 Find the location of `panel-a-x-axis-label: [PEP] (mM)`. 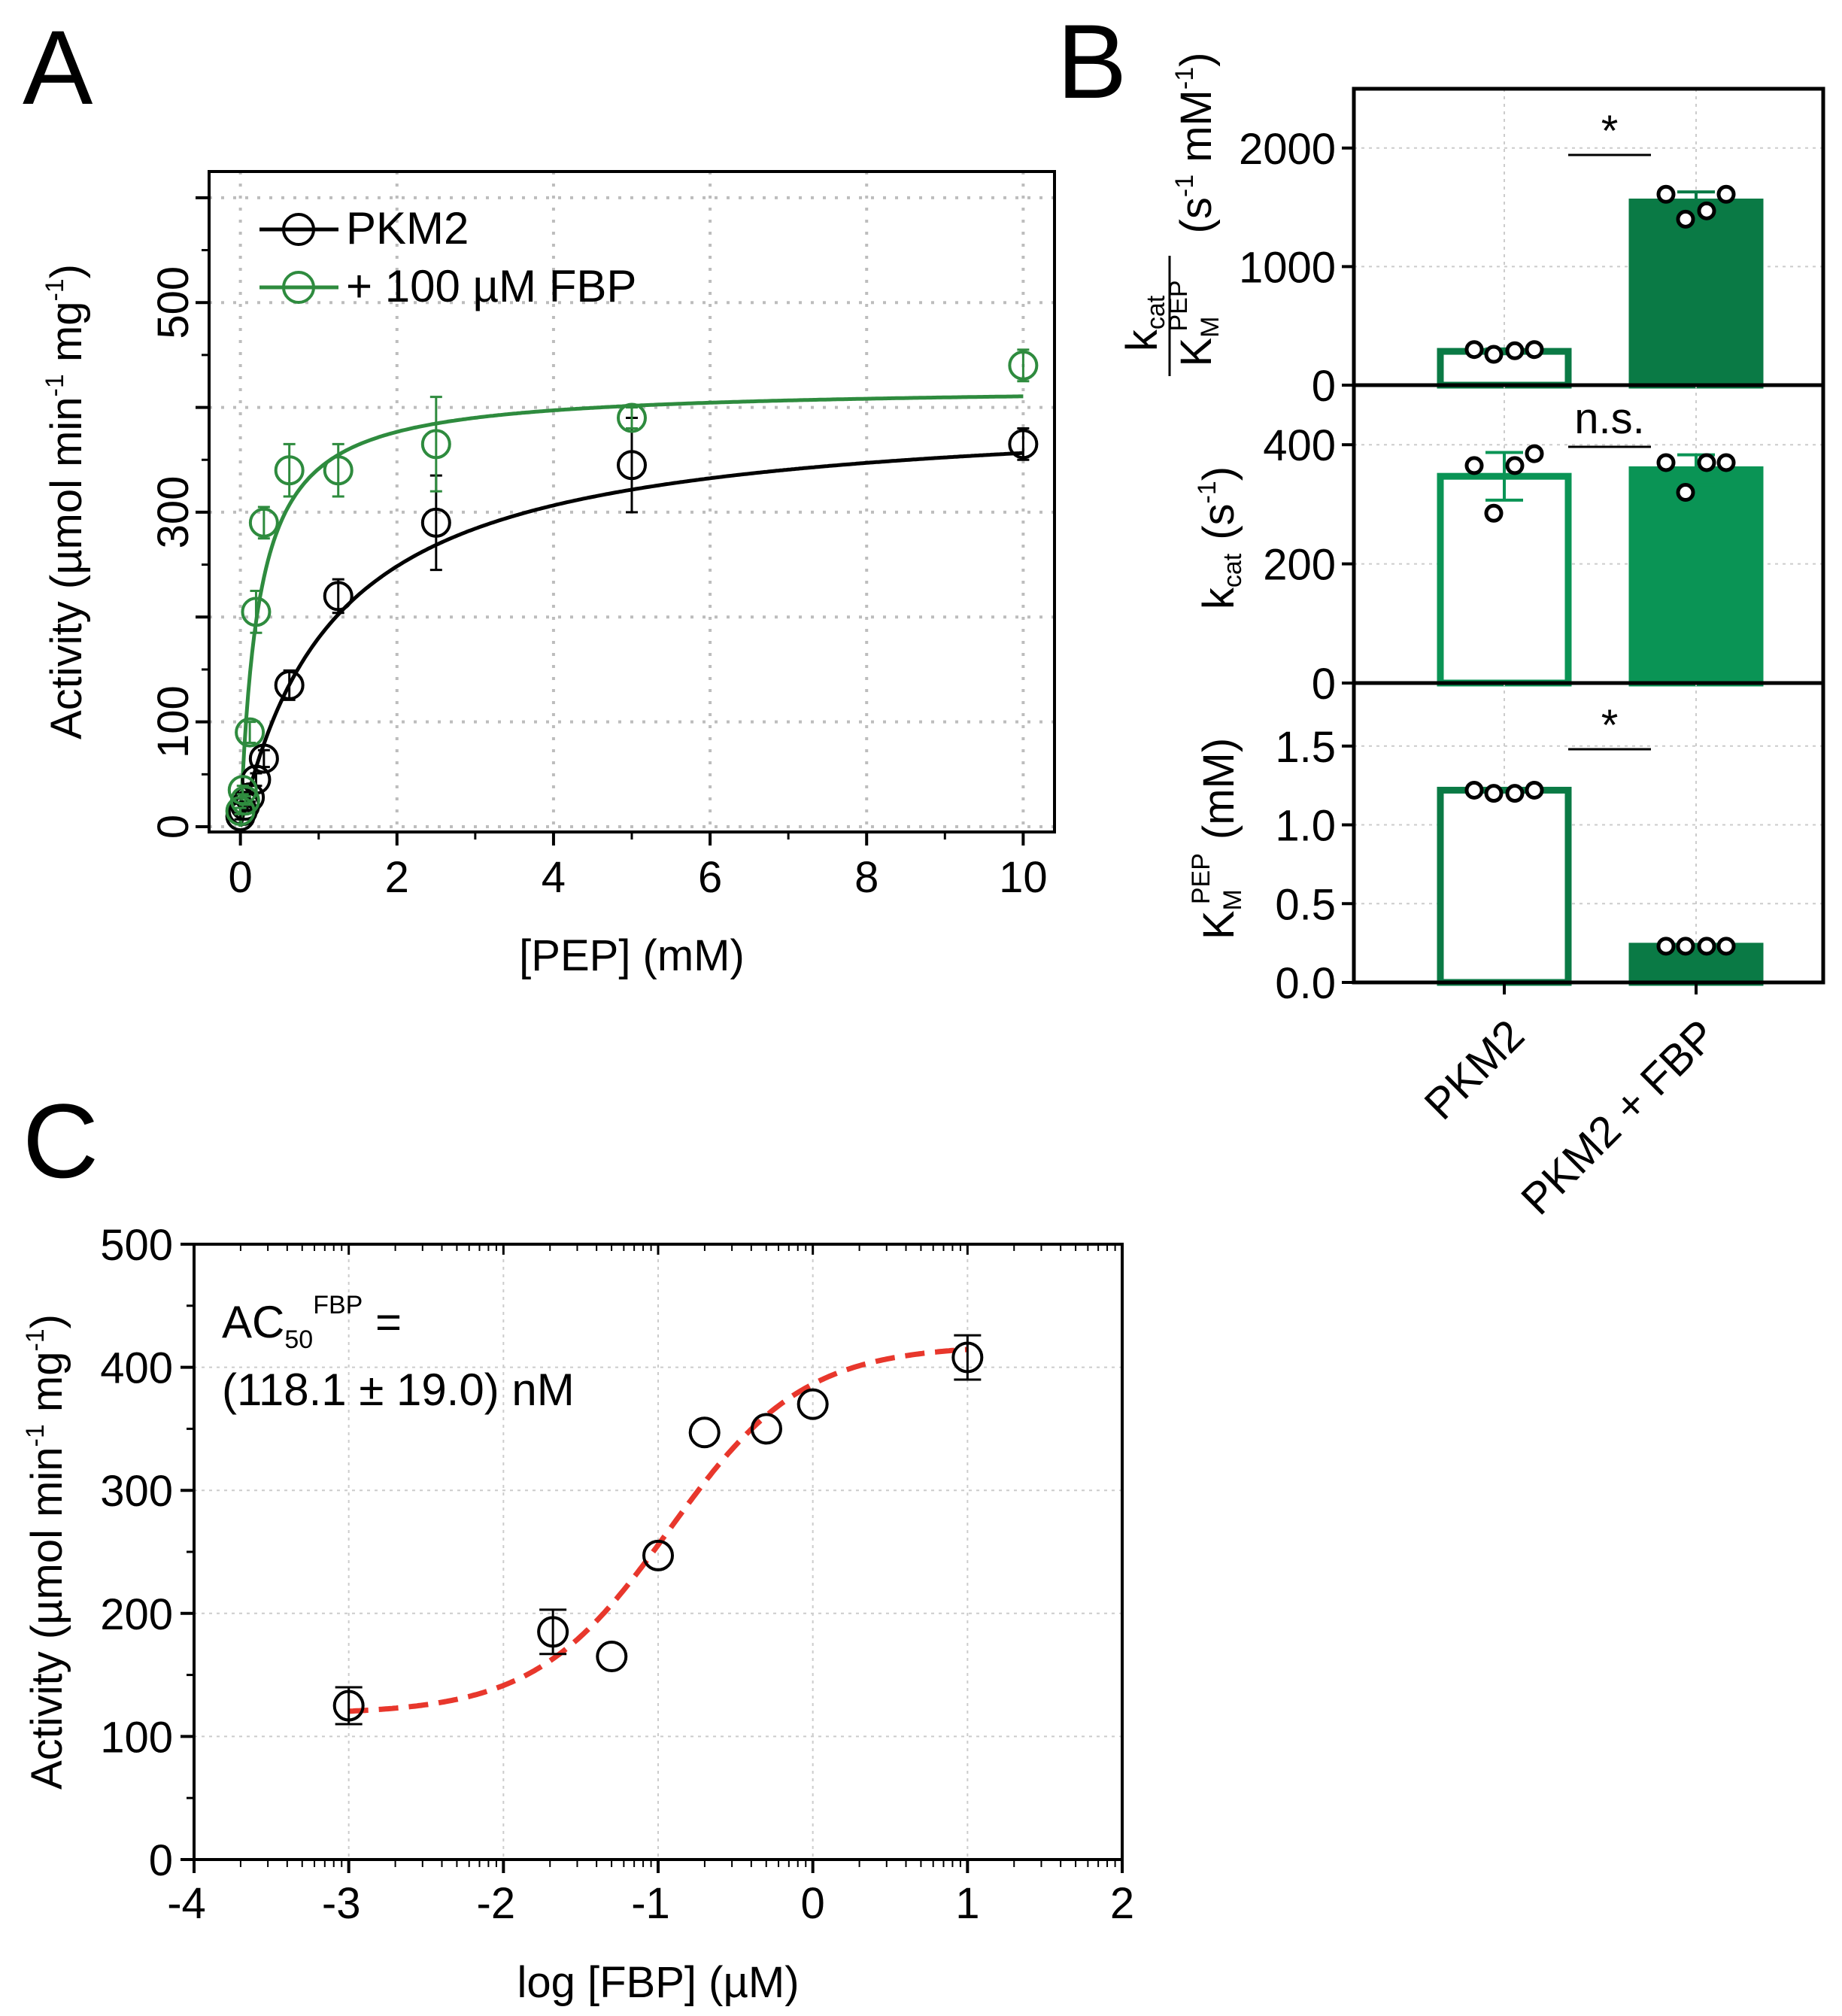

panel-a-x-axis-label: [PEP] (mM) is located at coordinates (632, 955).